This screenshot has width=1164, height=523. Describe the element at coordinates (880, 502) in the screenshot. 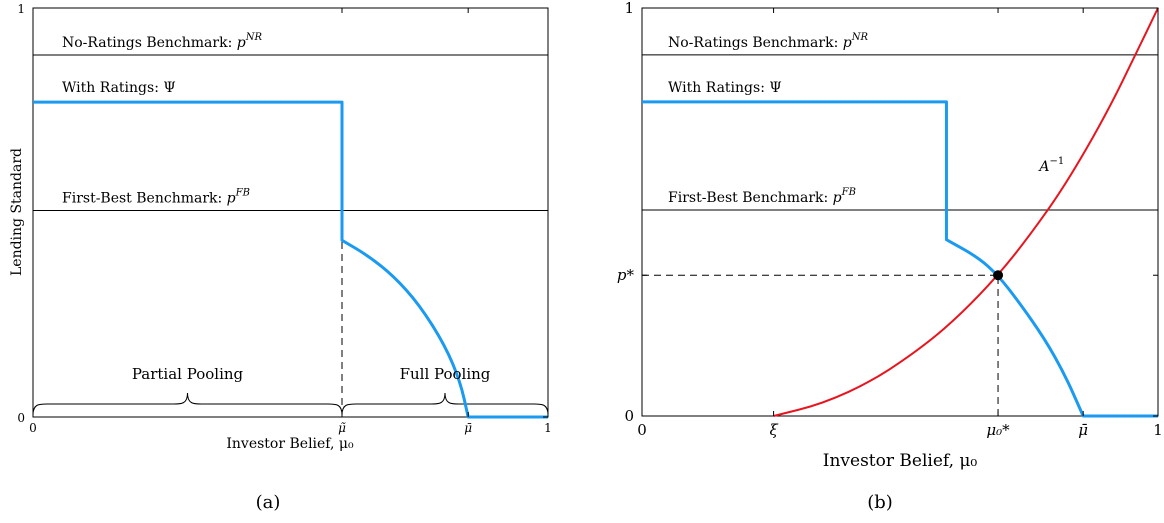

I see `panel-b-caption: (b)` at that location.